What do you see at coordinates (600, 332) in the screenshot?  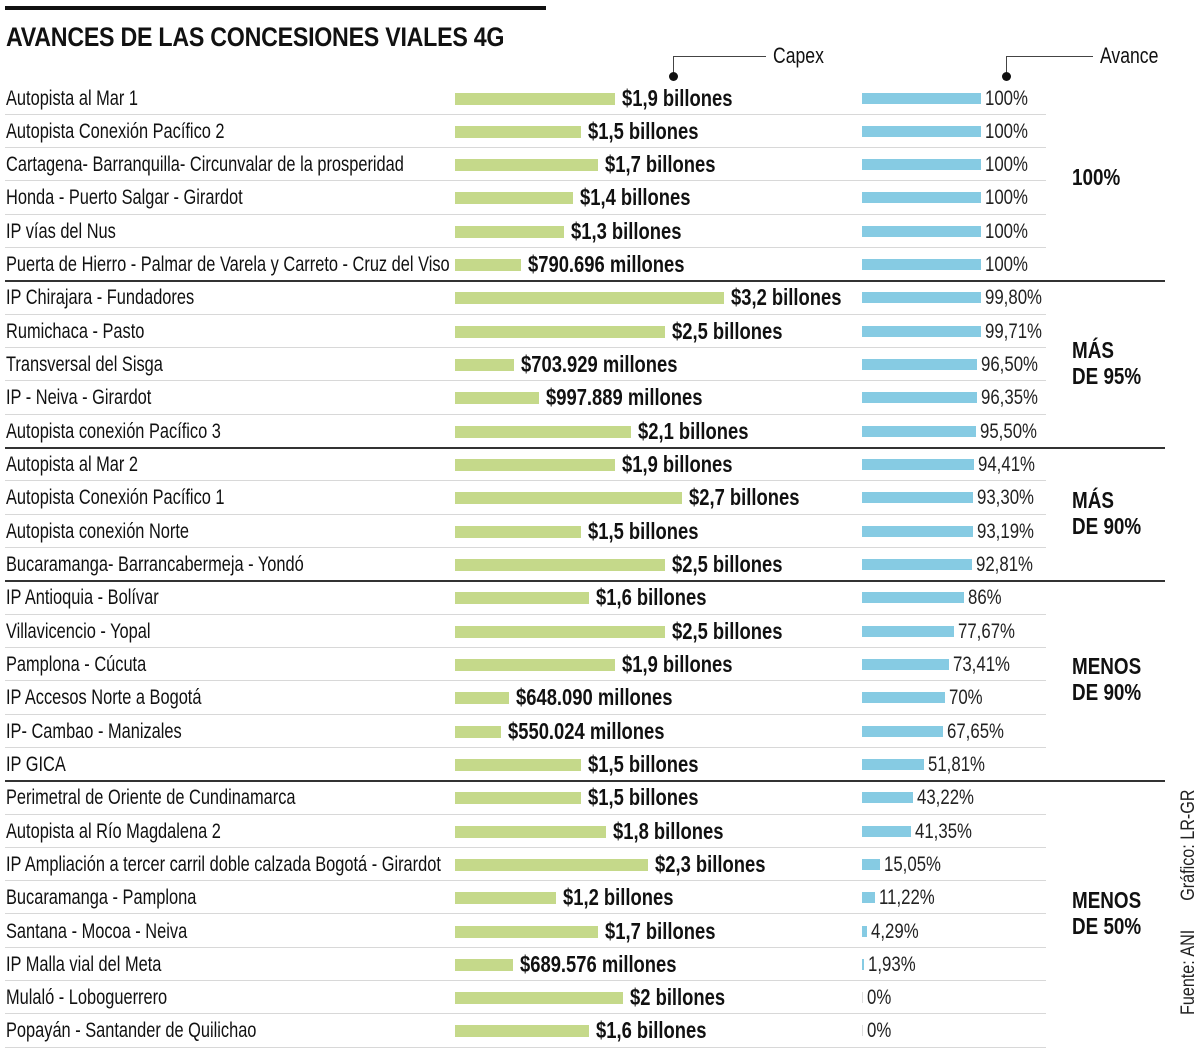 I see `table-row: Rumichaca - Pasto $2,5 billones 99,71%` at bounding box center [600, 332].